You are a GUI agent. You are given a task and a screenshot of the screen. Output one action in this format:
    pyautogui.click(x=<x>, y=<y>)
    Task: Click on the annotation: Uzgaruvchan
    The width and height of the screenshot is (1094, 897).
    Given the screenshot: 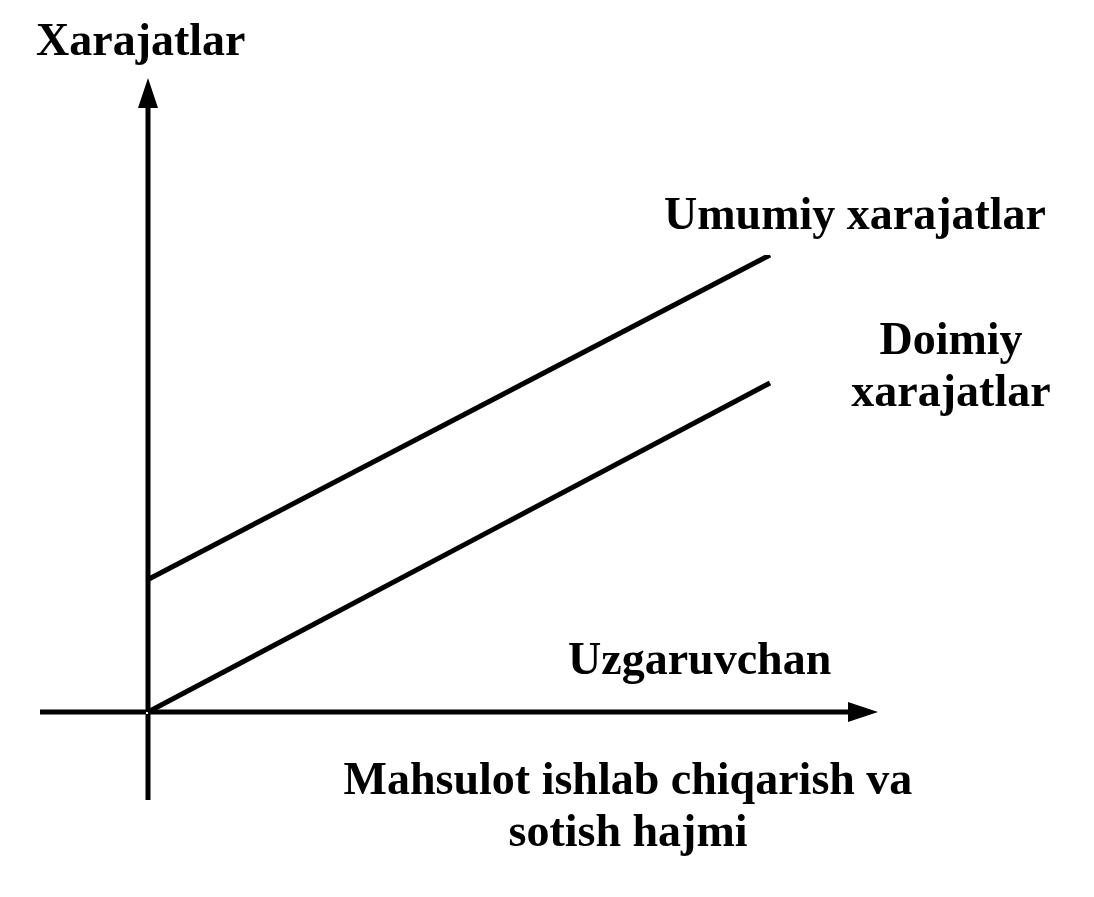 What is the action you would take?
    pyautogui.click(x=700, y=659)
    